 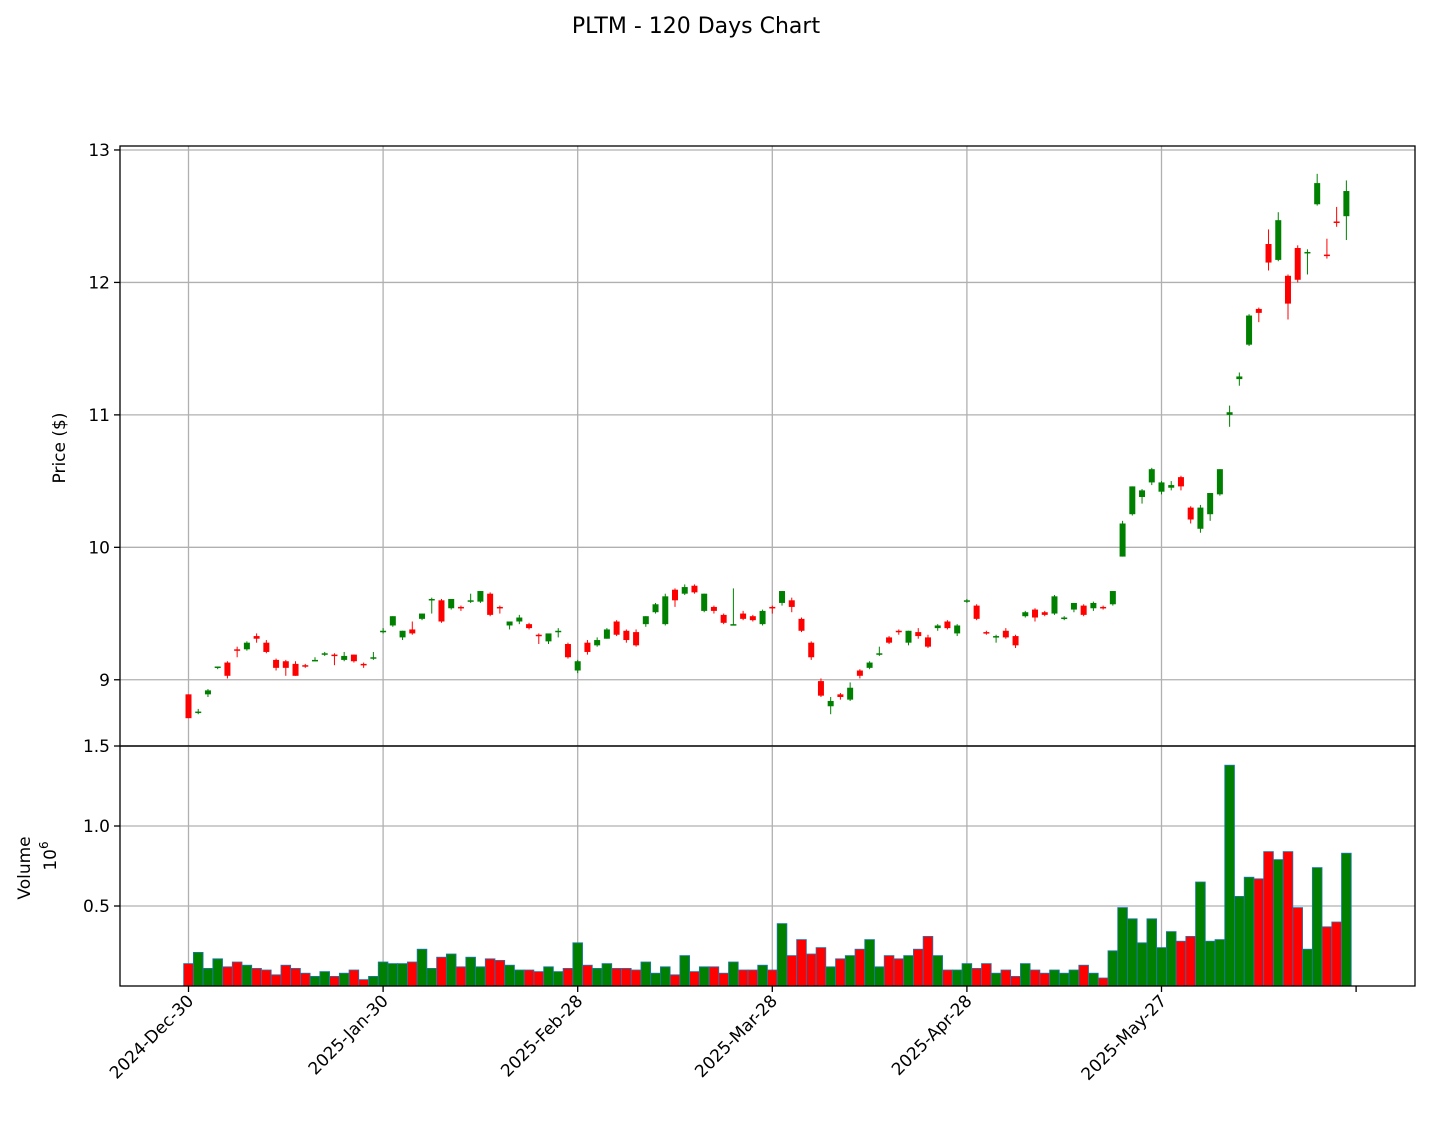 I want to click on price-y-tick-label: 13, so click(x=99, y=151).